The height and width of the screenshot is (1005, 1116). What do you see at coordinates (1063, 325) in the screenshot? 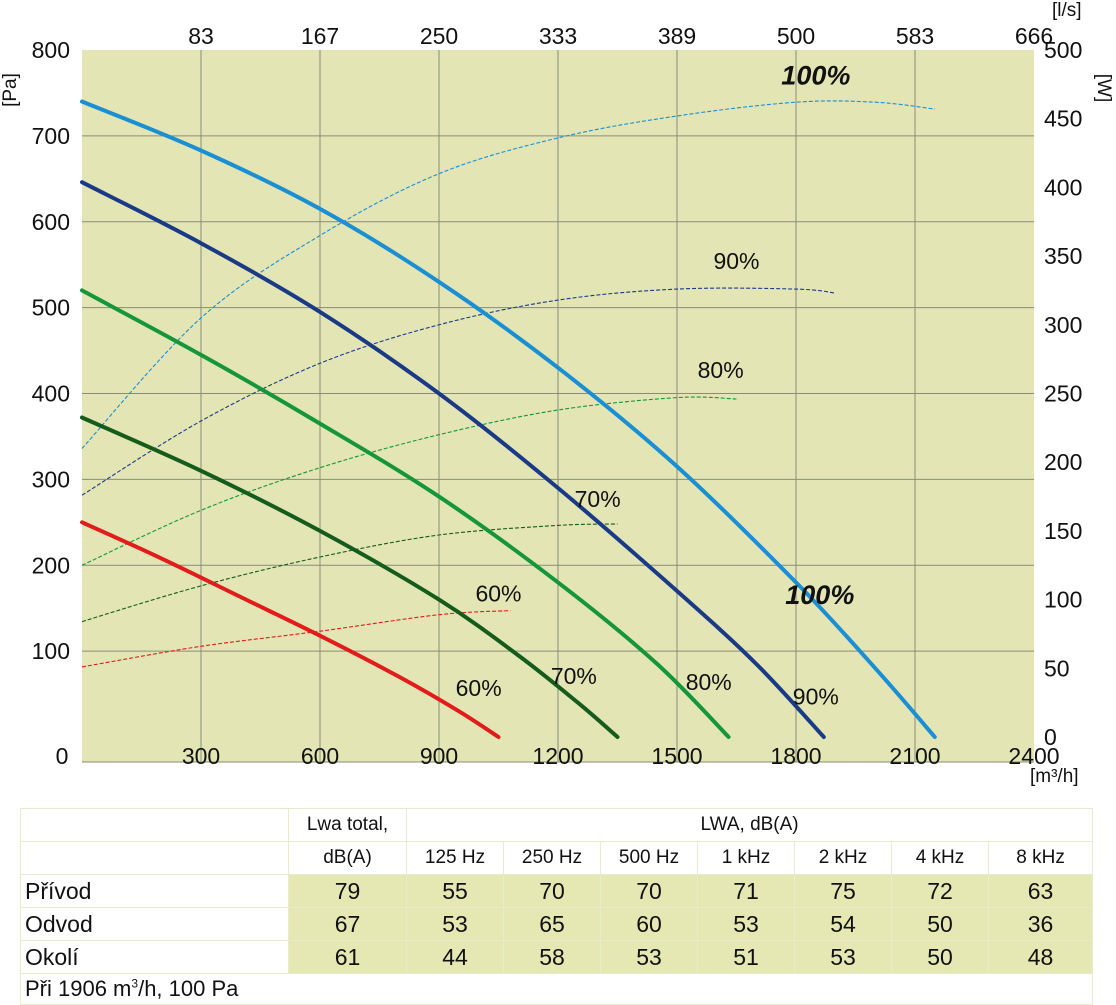
I see `y-right-tick-label: 300` at bounding box center [1063, 325].